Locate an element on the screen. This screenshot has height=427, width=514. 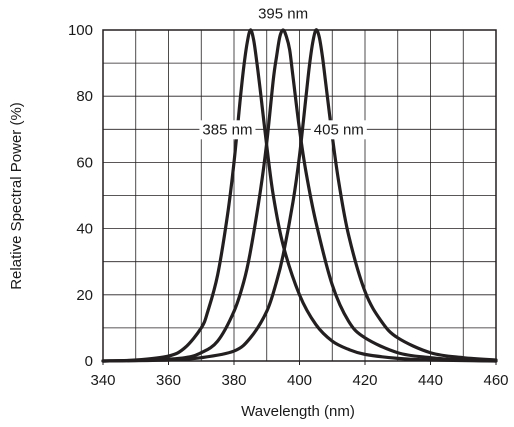
x-tick-labels: 340 360 380 400 420 440 460 is located at coordinates (299, 375).